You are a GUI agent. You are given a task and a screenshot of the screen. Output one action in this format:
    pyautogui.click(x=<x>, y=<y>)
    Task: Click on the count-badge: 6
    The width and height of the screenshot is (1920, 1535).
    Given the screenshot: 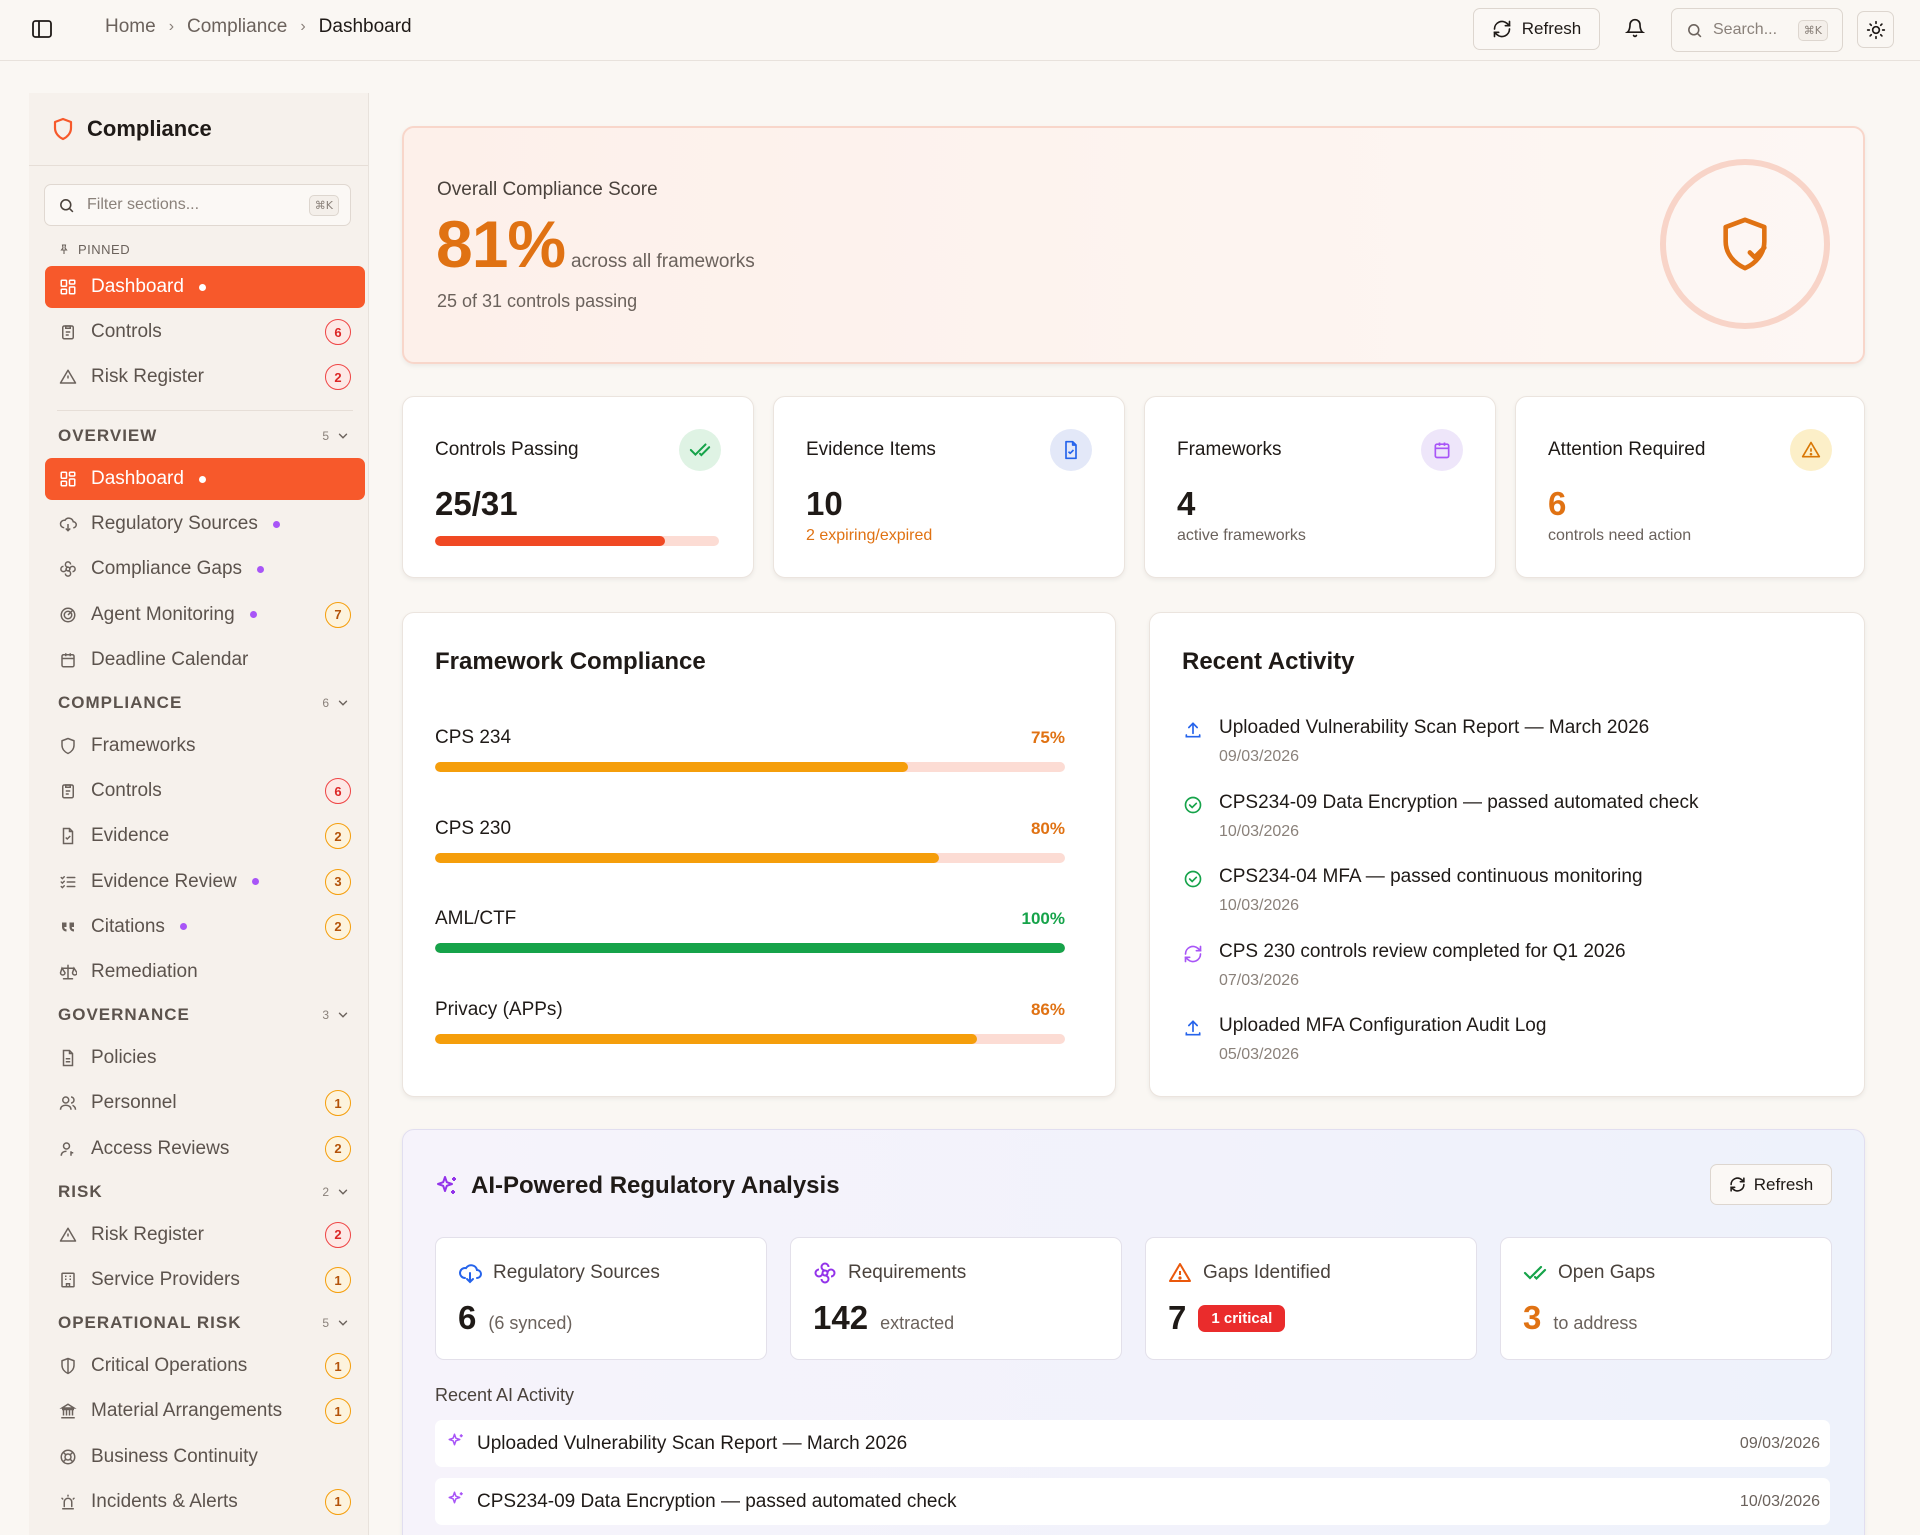 What is the action you would take?
    pyautogui.click(x=338, y=332)
    